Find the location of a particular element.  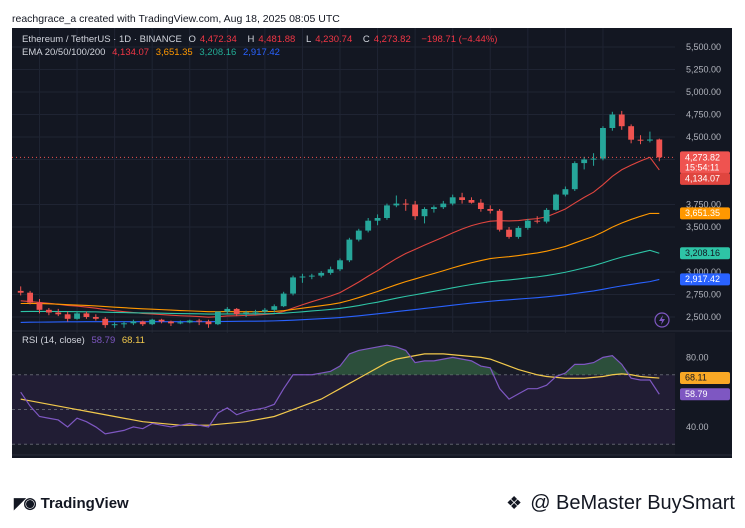

open-value: O 4,472.34 is located at coordinates (212, 39).